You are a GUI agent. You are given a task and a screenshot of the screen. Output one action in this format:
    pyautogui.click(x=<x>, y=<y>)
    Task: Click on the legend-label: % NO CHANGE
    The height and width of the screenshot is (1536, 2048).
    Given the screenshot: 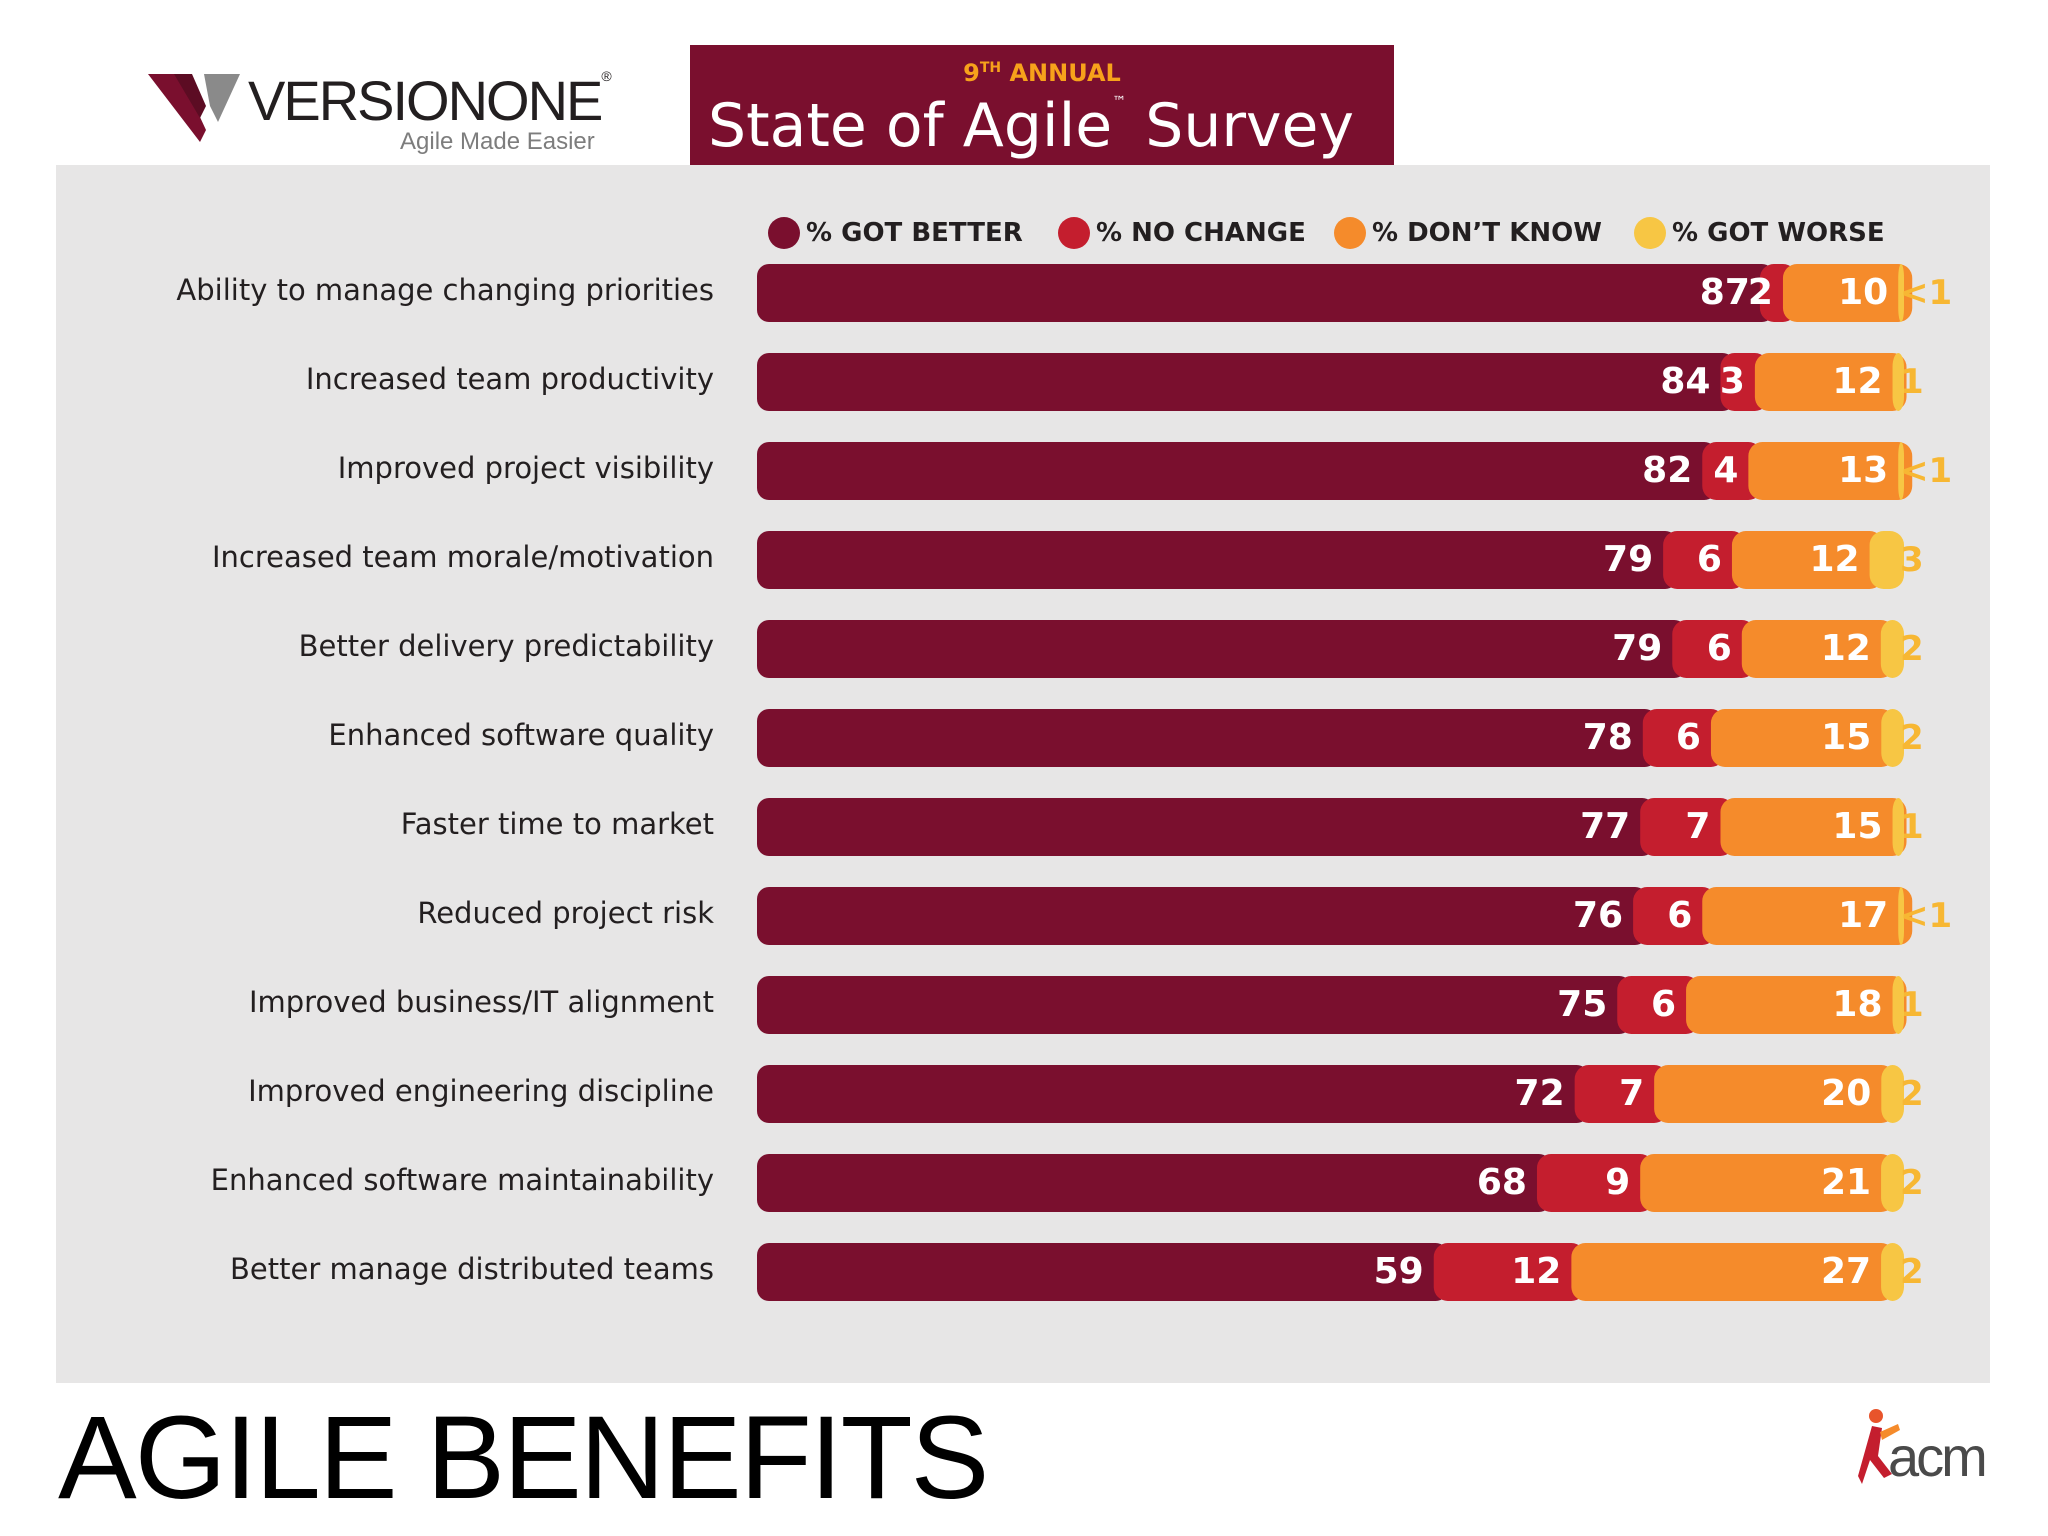 What is the action you would take?
    pyautogui.click(x=1201, y=233)
    